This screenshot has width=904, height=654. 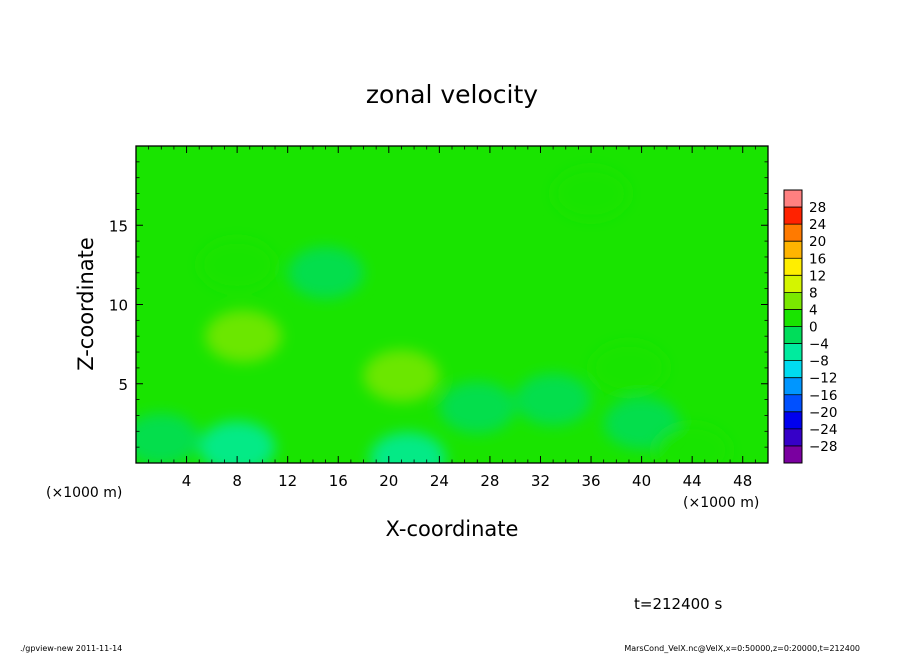 What do you see at coordinates (692, 481) in the screenshot?
I see `x-tick-label: 44` at bounding box center [692, 481].